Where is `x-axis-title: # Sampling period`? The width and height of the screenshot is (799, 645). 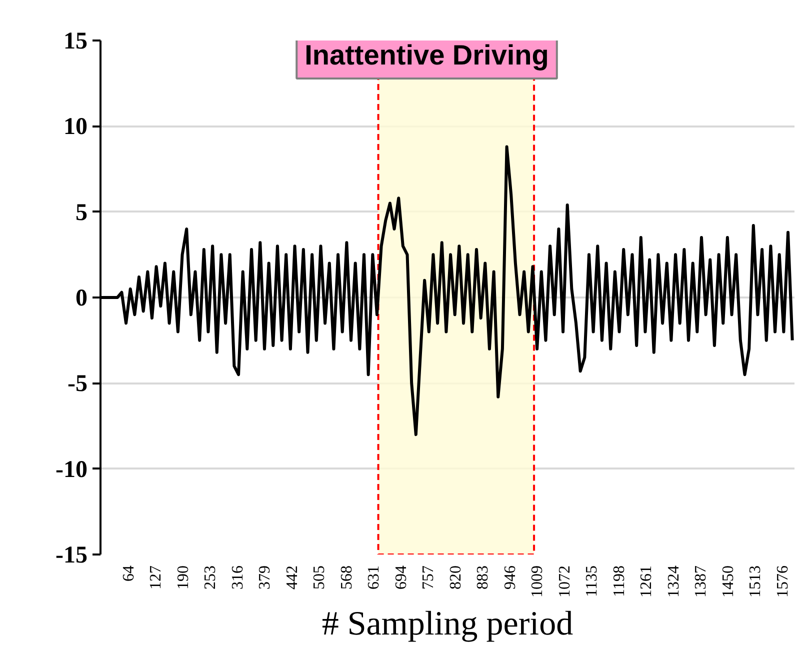 x-axis-title: # Sampling period is located at coordinates (448, 624).